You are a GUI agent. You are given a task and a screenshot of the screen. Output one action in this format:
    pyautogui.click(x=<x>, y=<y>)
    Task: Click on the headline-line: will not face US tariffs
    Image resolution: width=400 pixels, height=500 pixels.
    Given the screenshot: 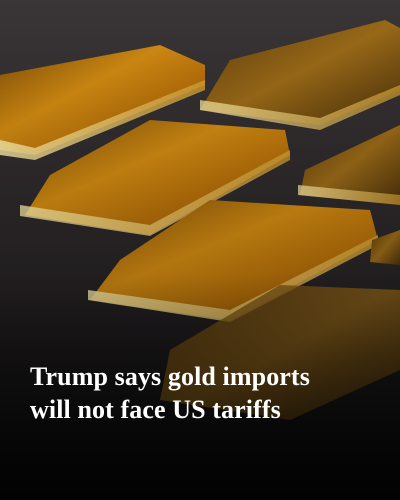 What is the action you would take?
    pyautogui.click(x=155, y=409)
    